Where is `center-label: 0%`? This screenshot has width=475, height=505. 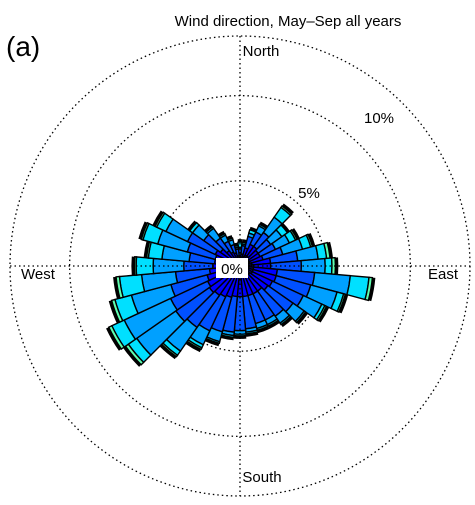
center-label: 0% is located at coordinates (232, 269).